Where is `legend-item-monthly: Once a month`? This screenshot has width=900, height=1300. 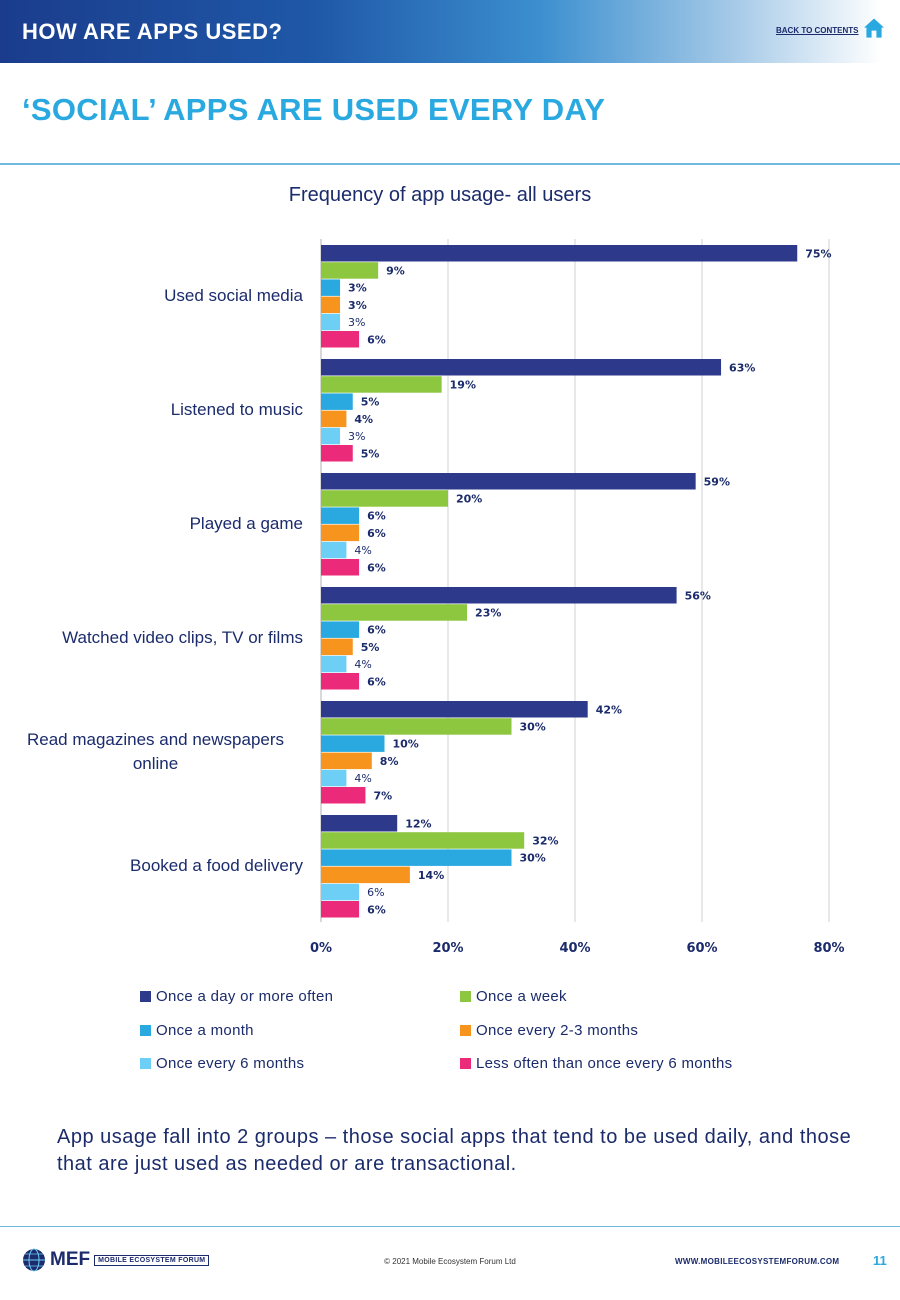
legend-item-monthly: Once a month is located at coordinates (197, 1030).